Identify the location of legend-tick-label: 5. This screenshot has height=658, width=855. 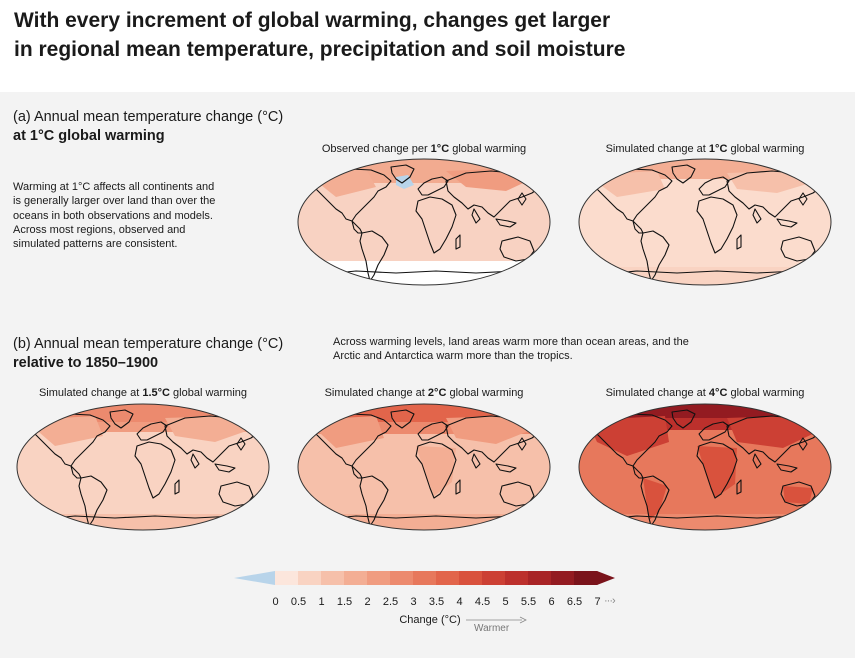
(505, 602).